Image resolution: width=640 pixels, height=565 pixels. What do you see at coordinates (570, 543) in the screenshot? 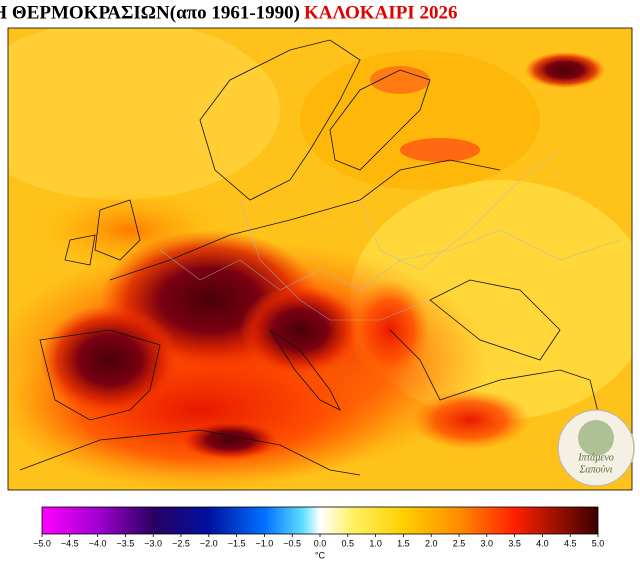
I see `colorbar-tick-label: 4.5` at bounding box center [570, 543].